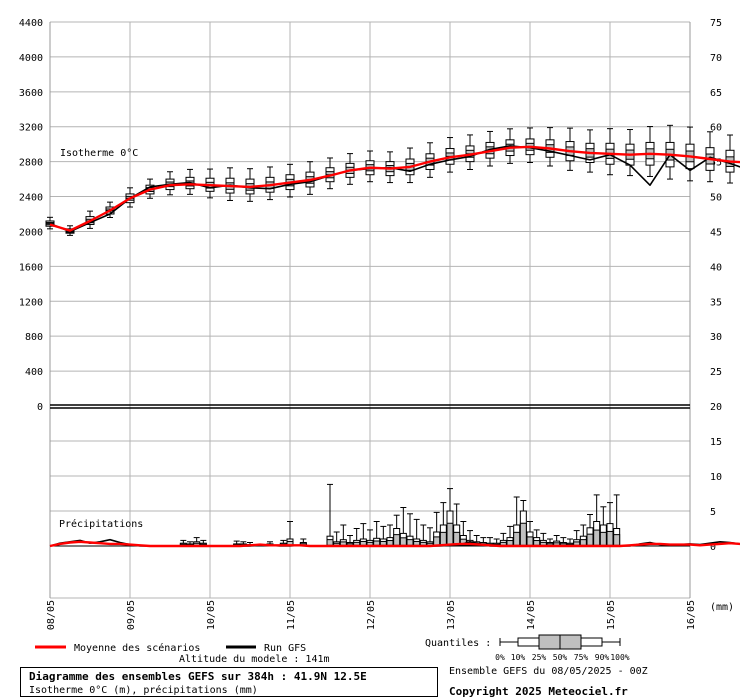 The image size is (740, 700). I want to click on left-tick-label: 800, so click(34, 337).